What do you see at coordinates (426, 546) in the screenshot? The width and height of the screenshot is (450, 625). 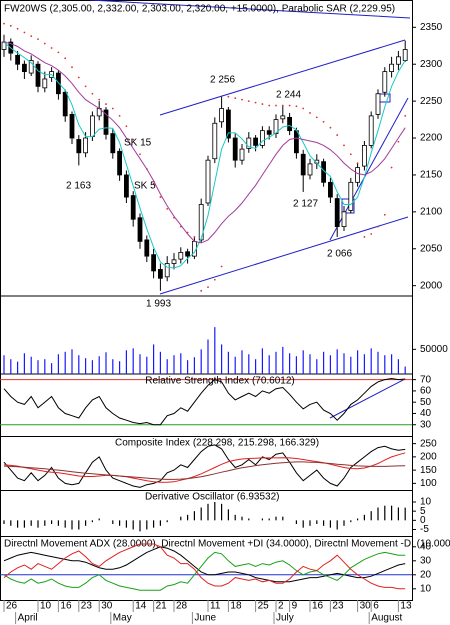 I see `y-tick-label: 40` at bounding box center [426, 546].